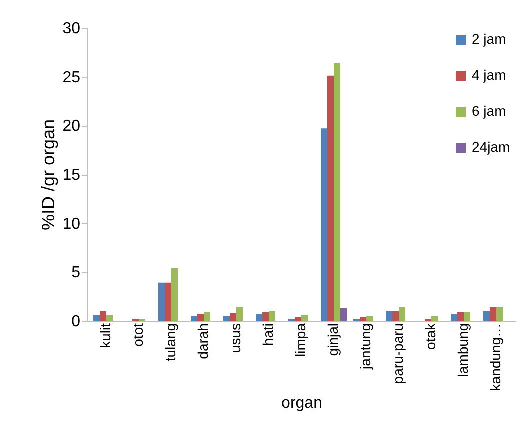 Image resolution: width=526 pixels, height=421 pixels. What do you see at coordinates (106, 335) in the screenshot?
I see `x-tick-label: kulit` at bounding box center [106, 335].